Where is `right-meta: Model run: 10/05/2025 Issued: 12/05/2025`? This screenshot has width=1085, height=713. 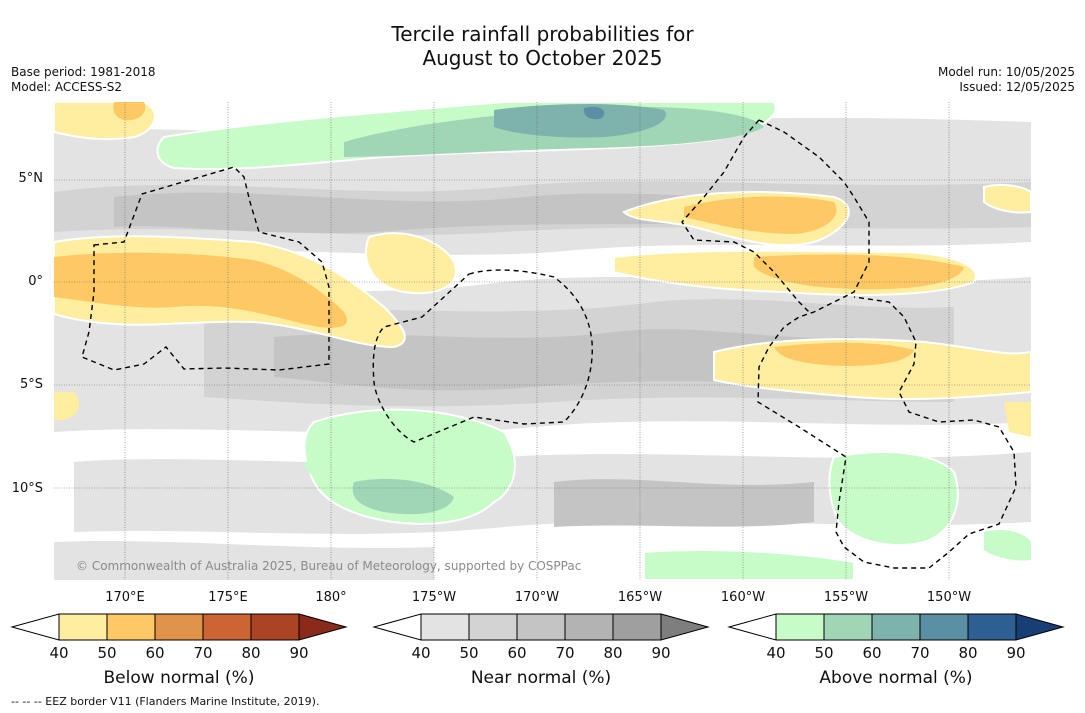
right-meta: Model run: 10/05/2025 Issued: 12/05/2025 is located at coordinates (1006, 80).